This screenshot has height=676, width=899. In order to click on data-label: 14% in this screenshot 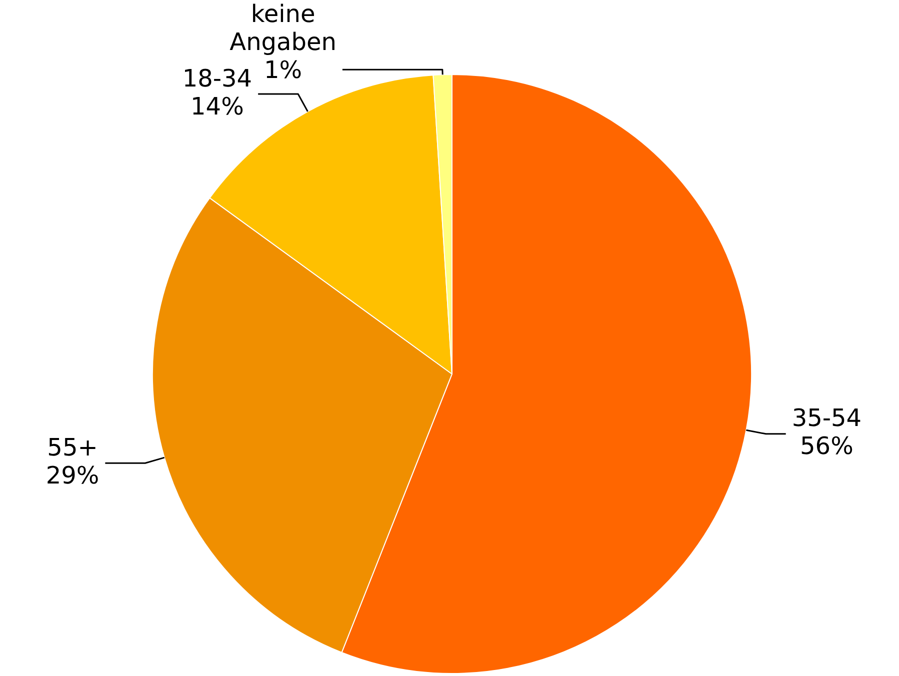, I will do `click(217, 106)`.